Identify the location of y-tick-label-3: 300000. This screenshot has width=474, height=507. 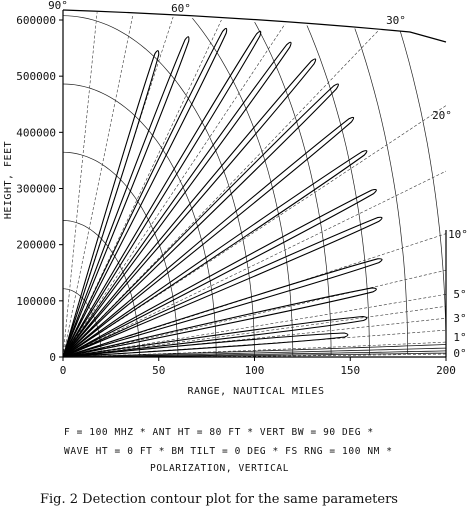
(36, 189).